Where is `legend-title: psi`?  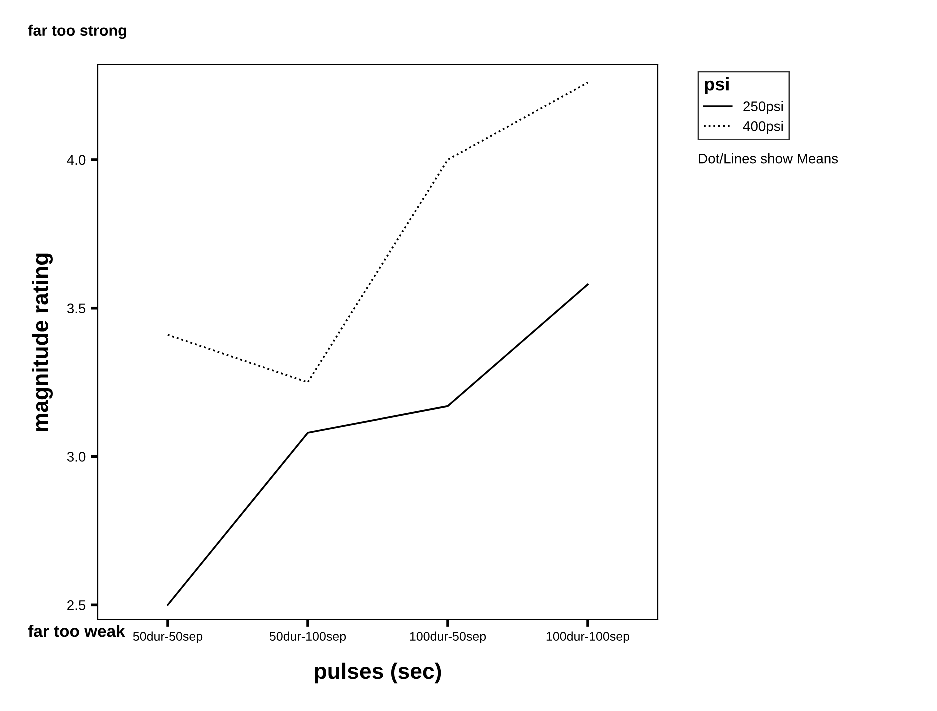
legend-title: psi is located at coordinates (717, 86).